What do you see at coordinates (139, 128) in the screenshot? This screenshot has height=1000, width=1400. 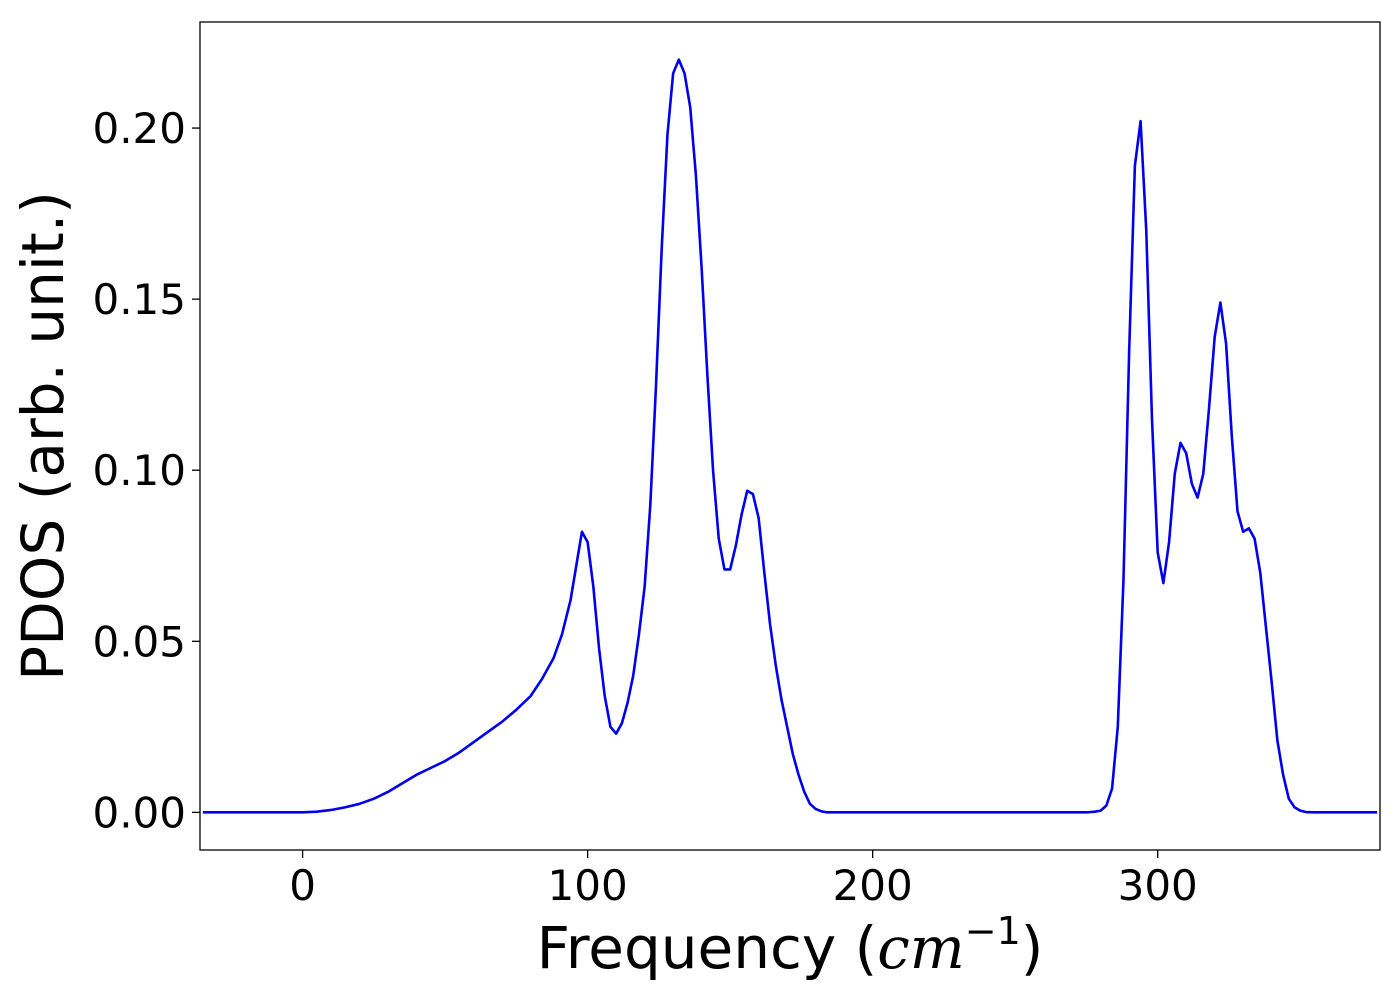 I see `y-tick-label: 0.20` at bounding box center [139, 128].